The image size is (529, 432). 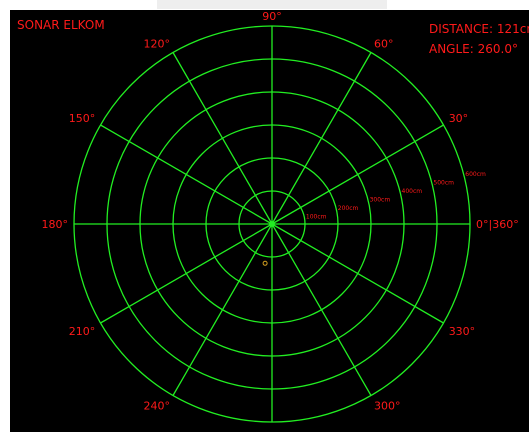 I want to click on ring-label-5: 500cm, so click(x=443, y=182).